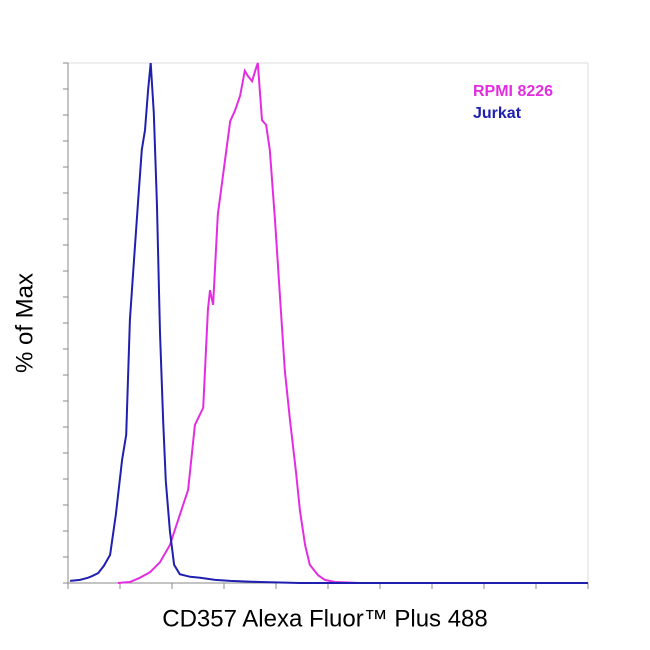 The width and height of the screenshot is (650, 650). I want to click on legend-entry: RPMI 8226, so click(513, 91).